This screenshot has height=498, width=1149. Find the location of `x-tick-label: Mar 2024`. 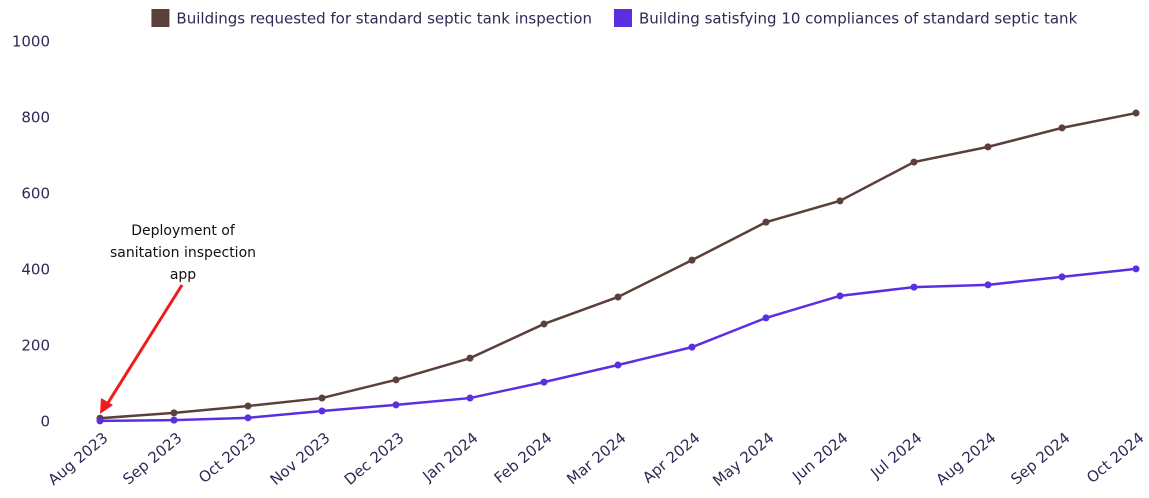

x-tick-label: Mar 2024 is located at coordinates (596, 459).